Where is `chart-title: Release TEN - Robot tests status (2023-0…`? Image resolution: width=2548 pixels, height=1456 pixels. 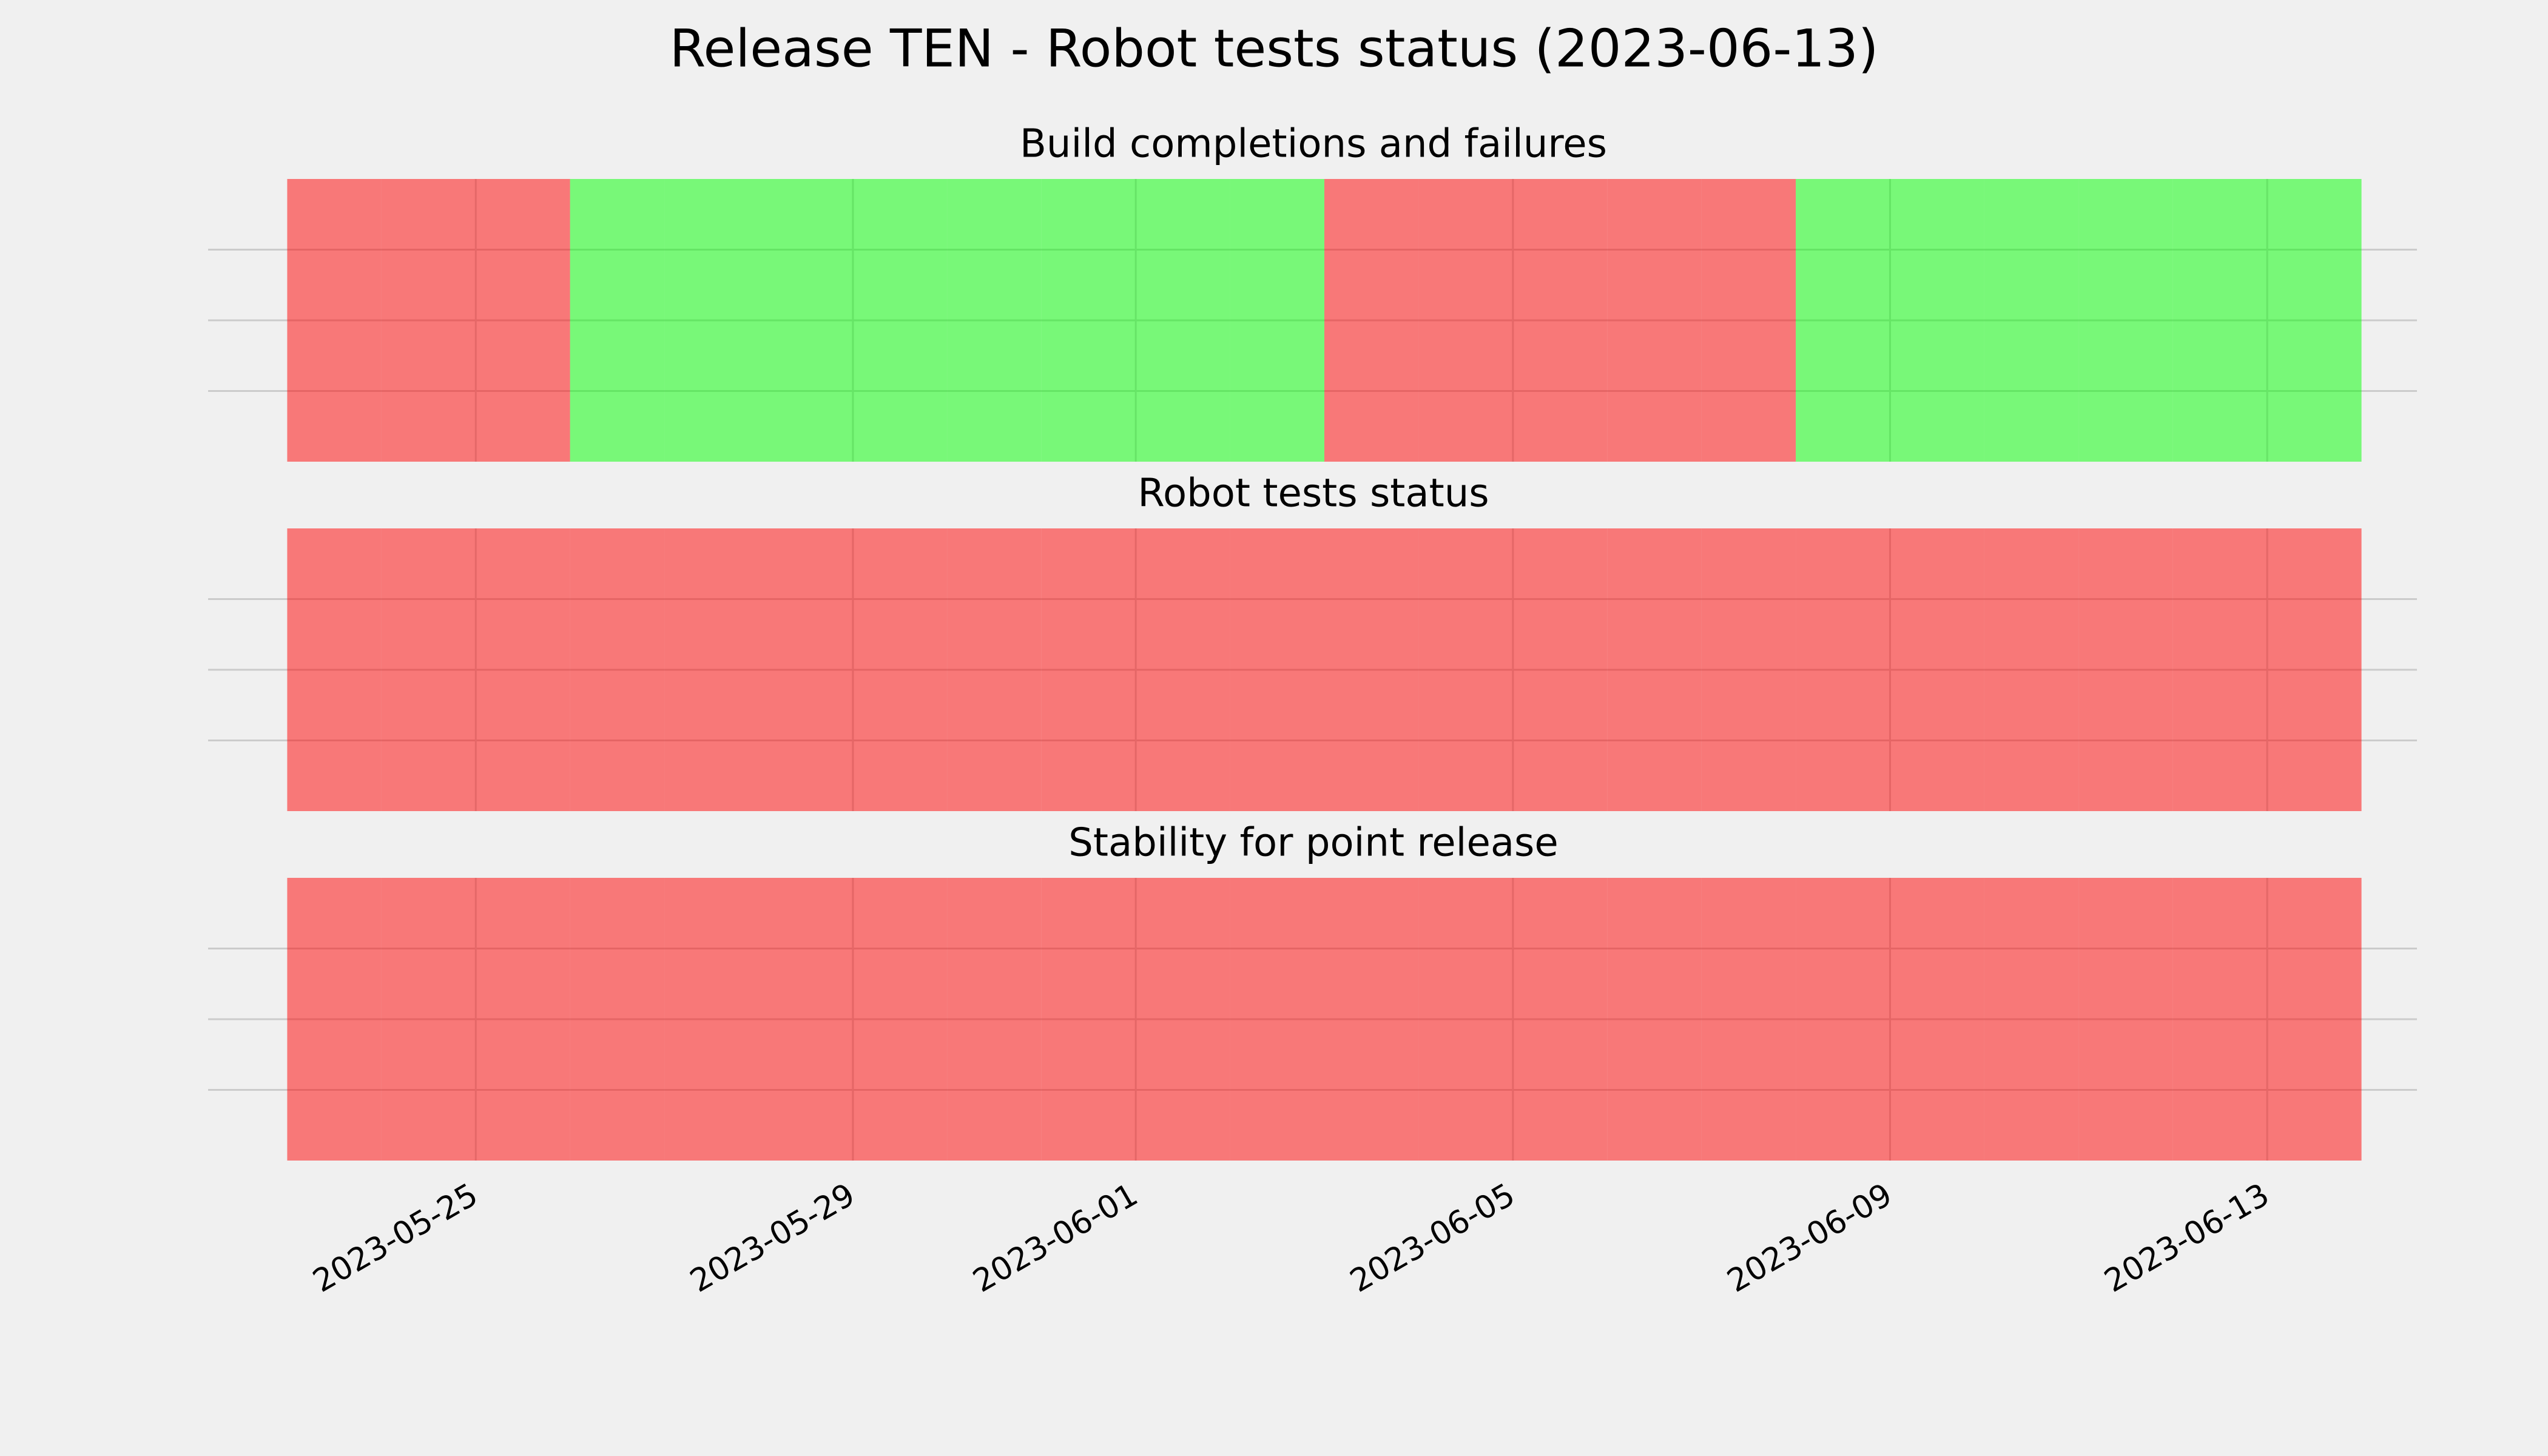
chart-title: Release TEN - Robot tests status (2023-0… is located at coordinates (1274, 48).